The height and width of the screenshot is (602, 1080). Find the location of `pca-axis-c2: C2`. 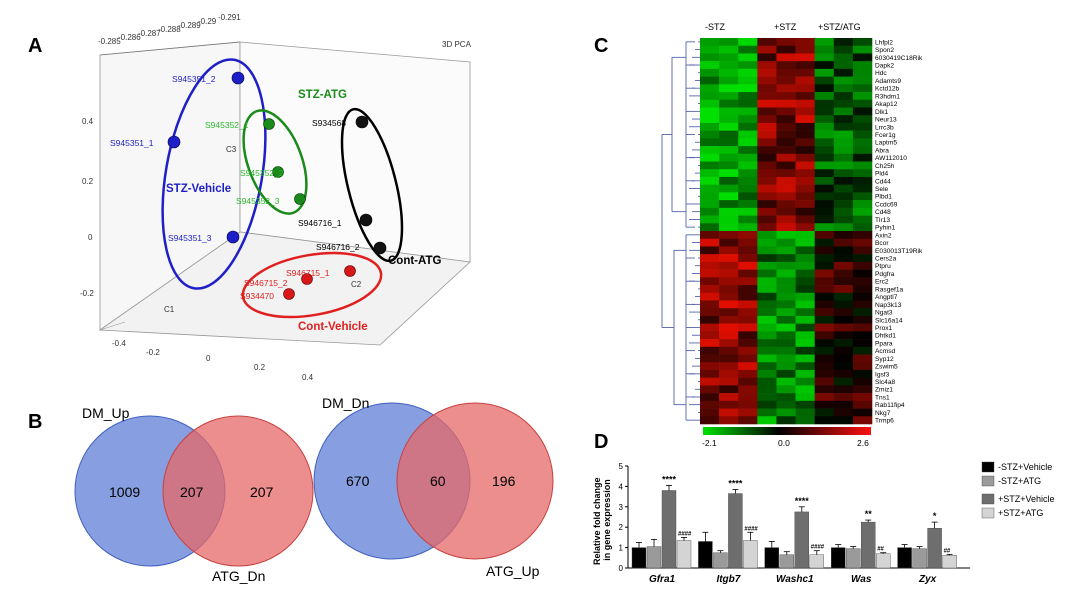

pca-axis-c2: C2 is located at coordinates (356, 284).